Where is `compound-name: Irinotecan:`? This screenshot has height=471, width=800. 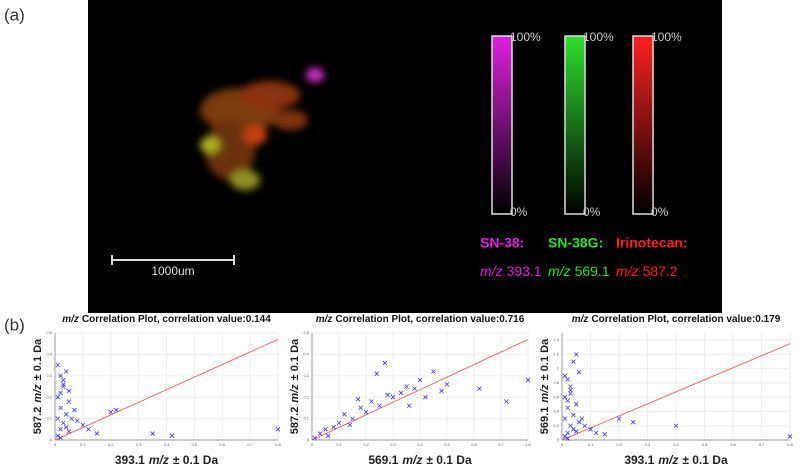
compound-name: Irinotecan: is located at coordinates (652, 243).